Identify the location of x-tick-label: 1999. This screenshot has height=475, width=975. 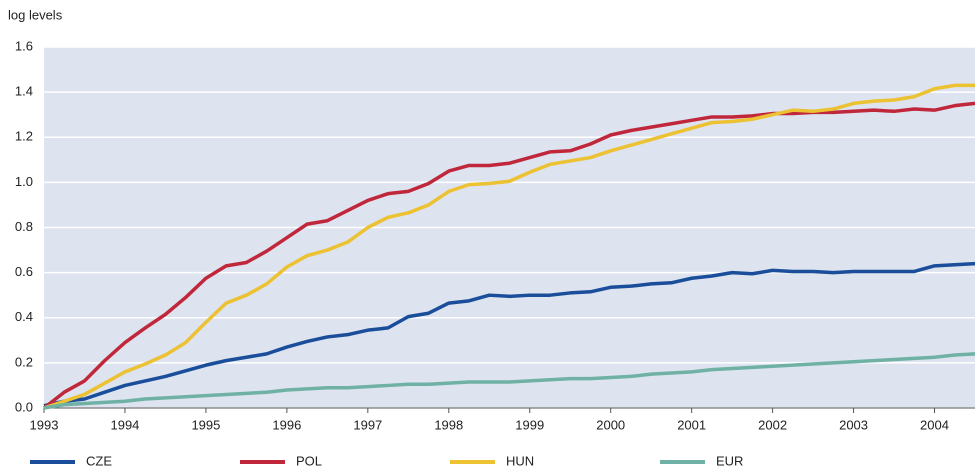
(529, 424).